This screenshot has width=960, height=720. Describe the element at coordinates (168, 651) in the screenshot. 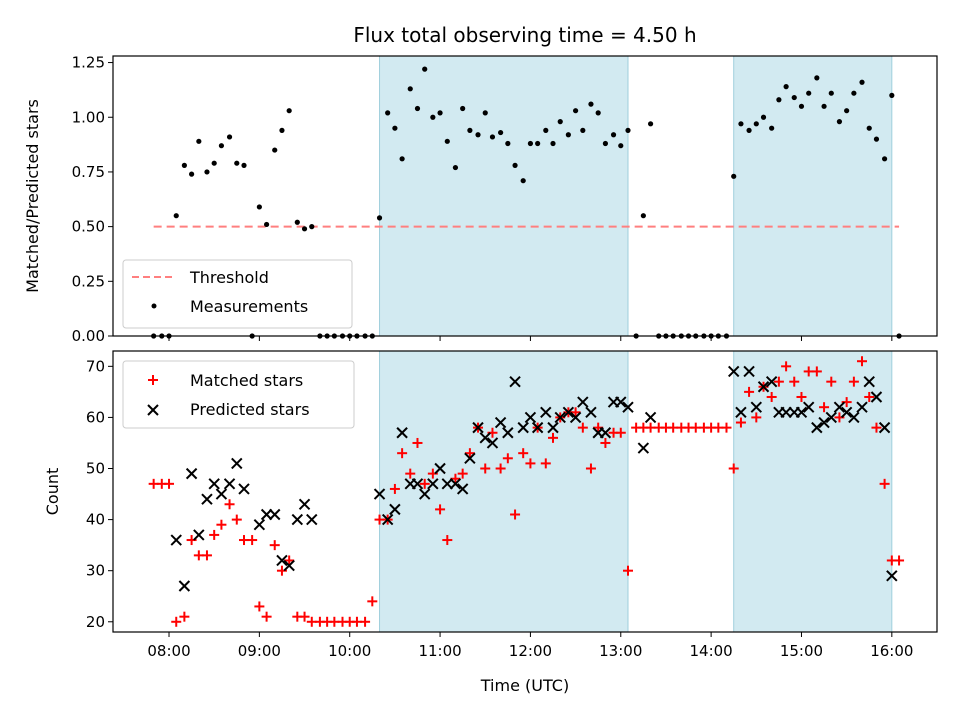

I see `x-tick-label: 08:00` at that location.